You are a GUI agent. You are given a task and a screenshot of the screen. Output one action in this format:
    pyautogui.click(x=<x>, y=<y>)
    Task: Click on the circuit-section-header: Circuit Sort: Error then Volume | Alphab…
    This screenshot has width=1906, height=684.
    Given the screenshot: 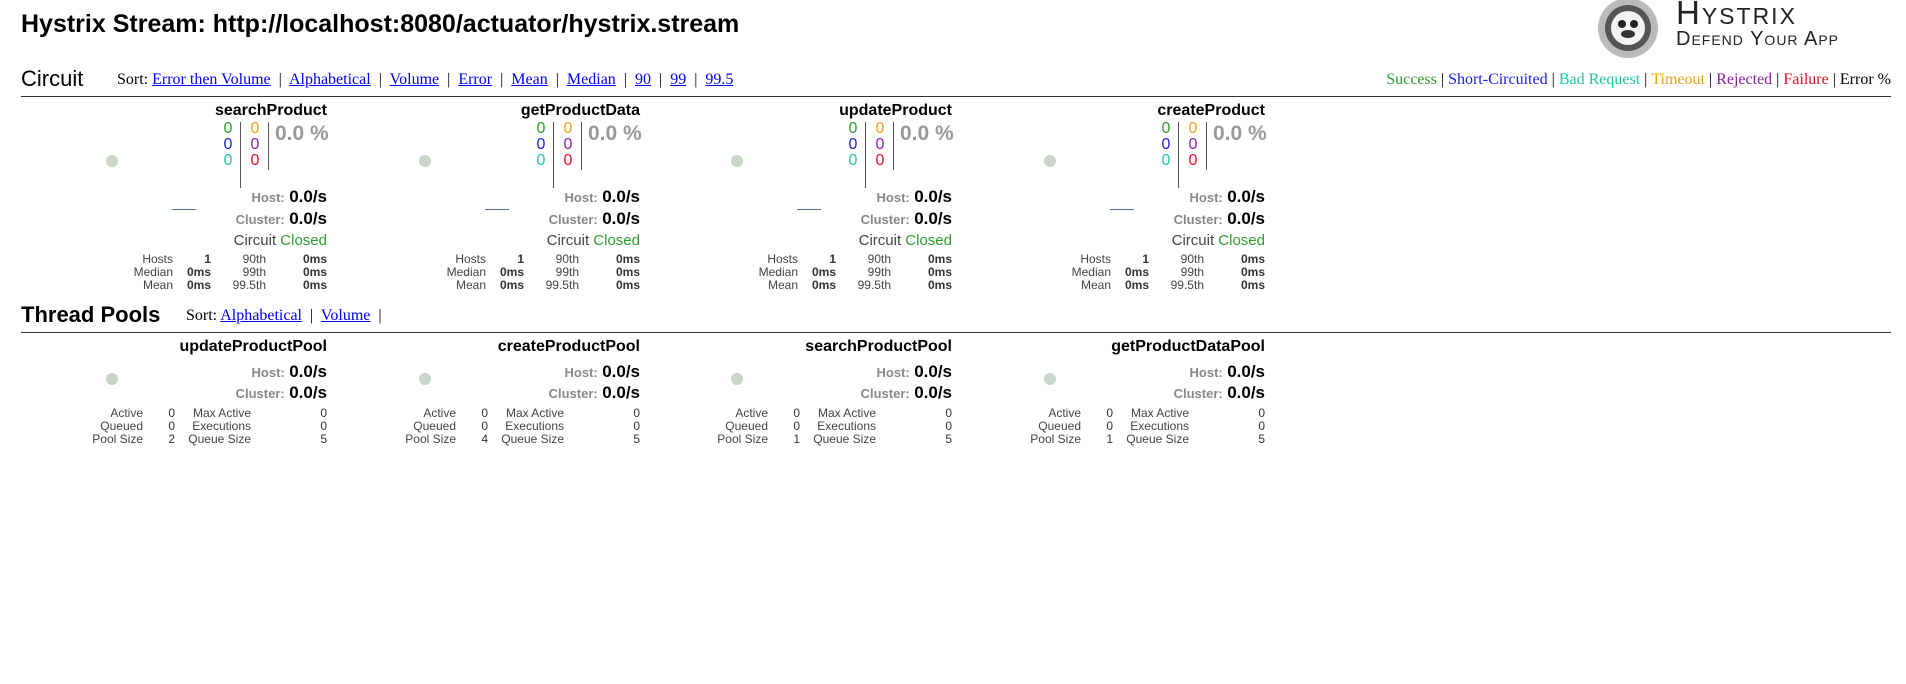 What is the action you would take?
    pyautogui.click(x=956, y=81)
    